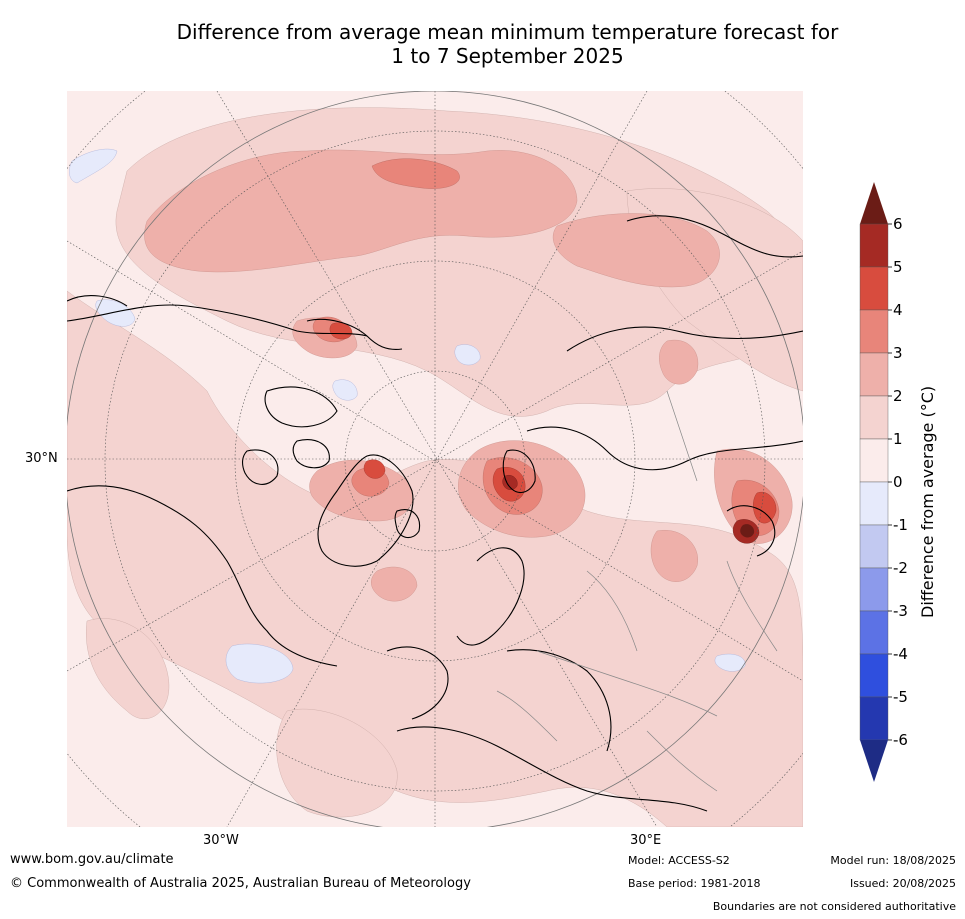 This screenshot has width=965, height=919. Describe the element at coordinates (646, 840) in the screenshot. I see `lon-label-30e: 30°E` at that location.